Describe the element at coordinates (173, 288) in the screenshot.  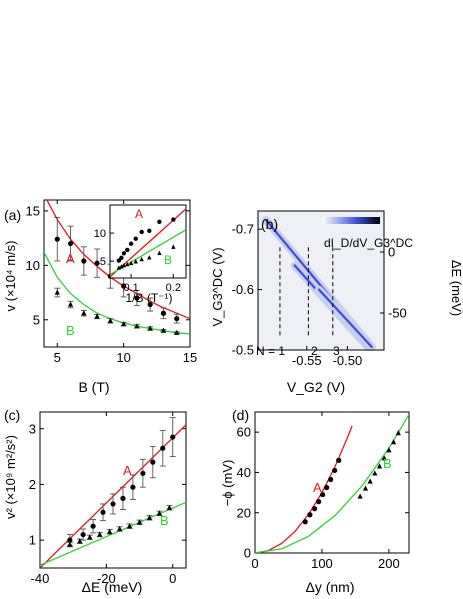
I see `x-tick-label: 0.2` at that location.